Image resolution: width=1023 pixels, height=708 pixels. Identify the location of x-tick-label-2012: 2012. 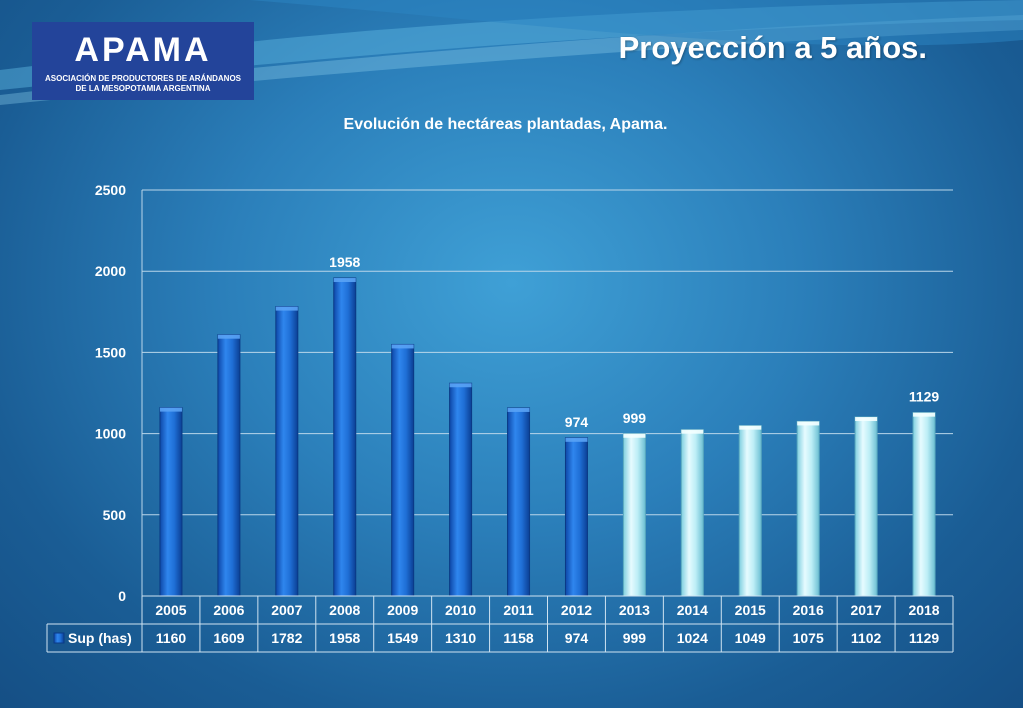
(576, 610).